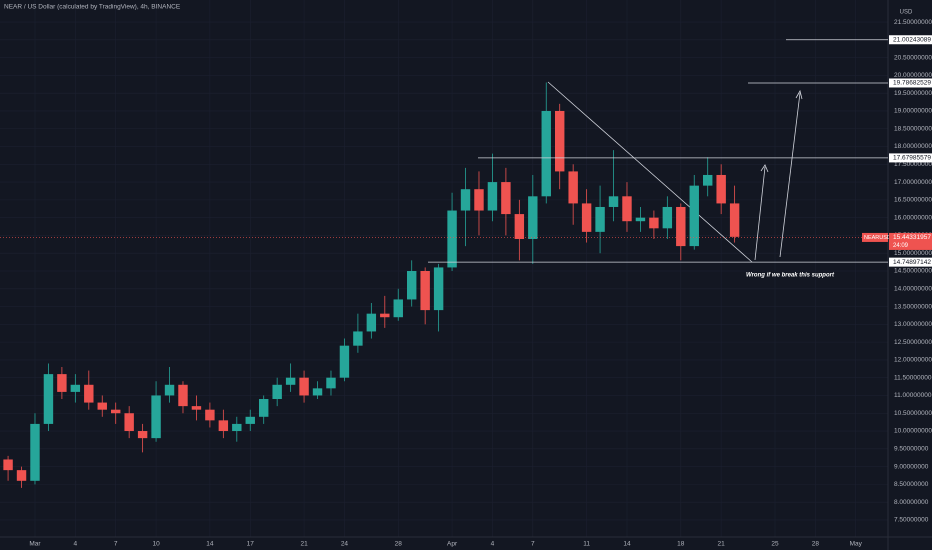  Describe the element at coordinates (913, 128) in the screenshot. I see `y-tick-label: 18.50000000` at that location.